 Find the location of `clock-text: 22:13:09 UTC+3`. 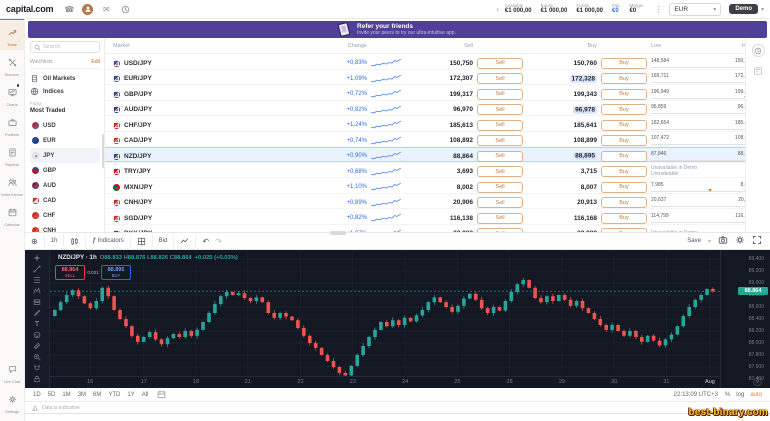

clock-text: 22:13:09 UTC+3 is located at coordinates (695, 394).